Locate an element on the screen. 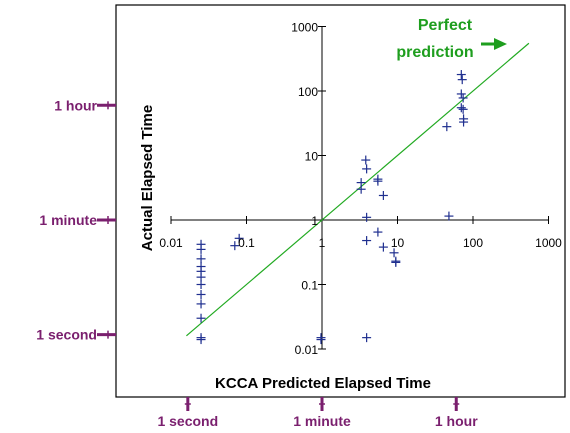  x-annotation-label: 1 hour is located at coordinates (456, 421).